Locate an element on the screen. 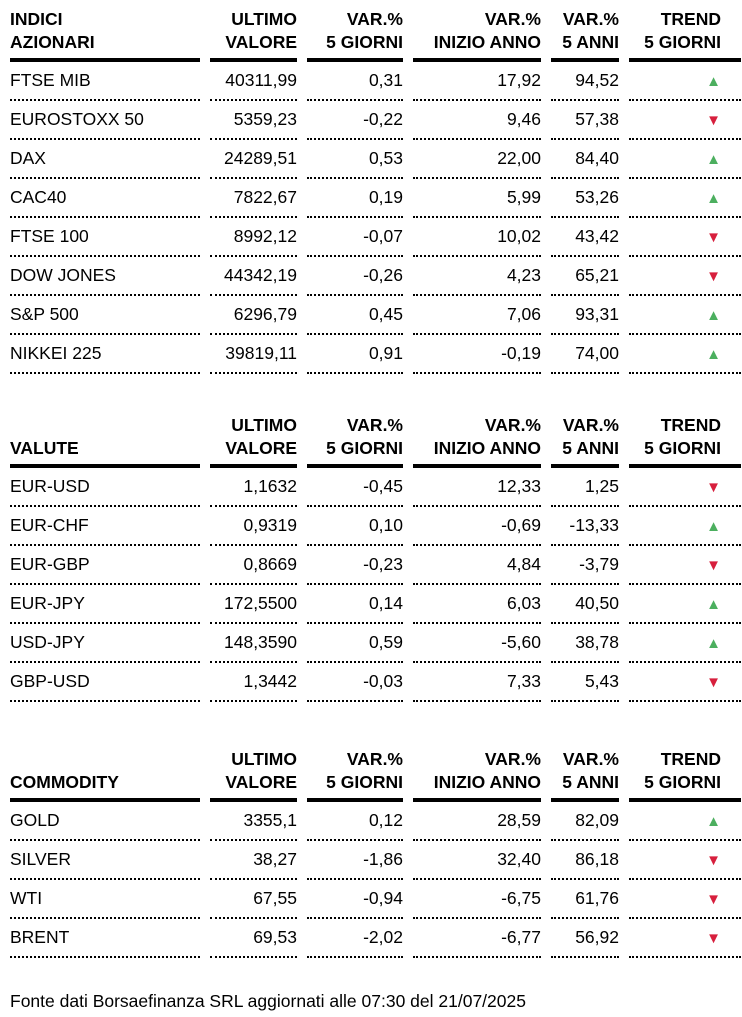 The width and height of the screenshot is (742, 1017). last-value: 44342,19 is located at coordinates (253, 276).